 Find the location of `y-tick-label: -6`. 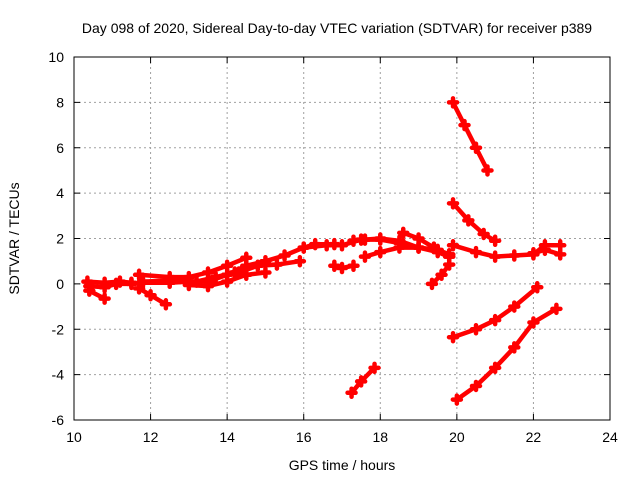

y-tick-label: -6 is located at coordinates (58, 420).